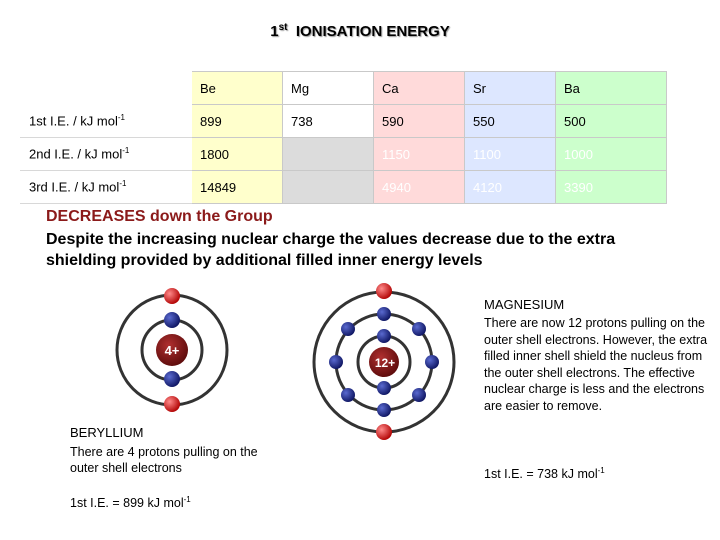  I want to click on table-cell: 590, so click(419, 121).